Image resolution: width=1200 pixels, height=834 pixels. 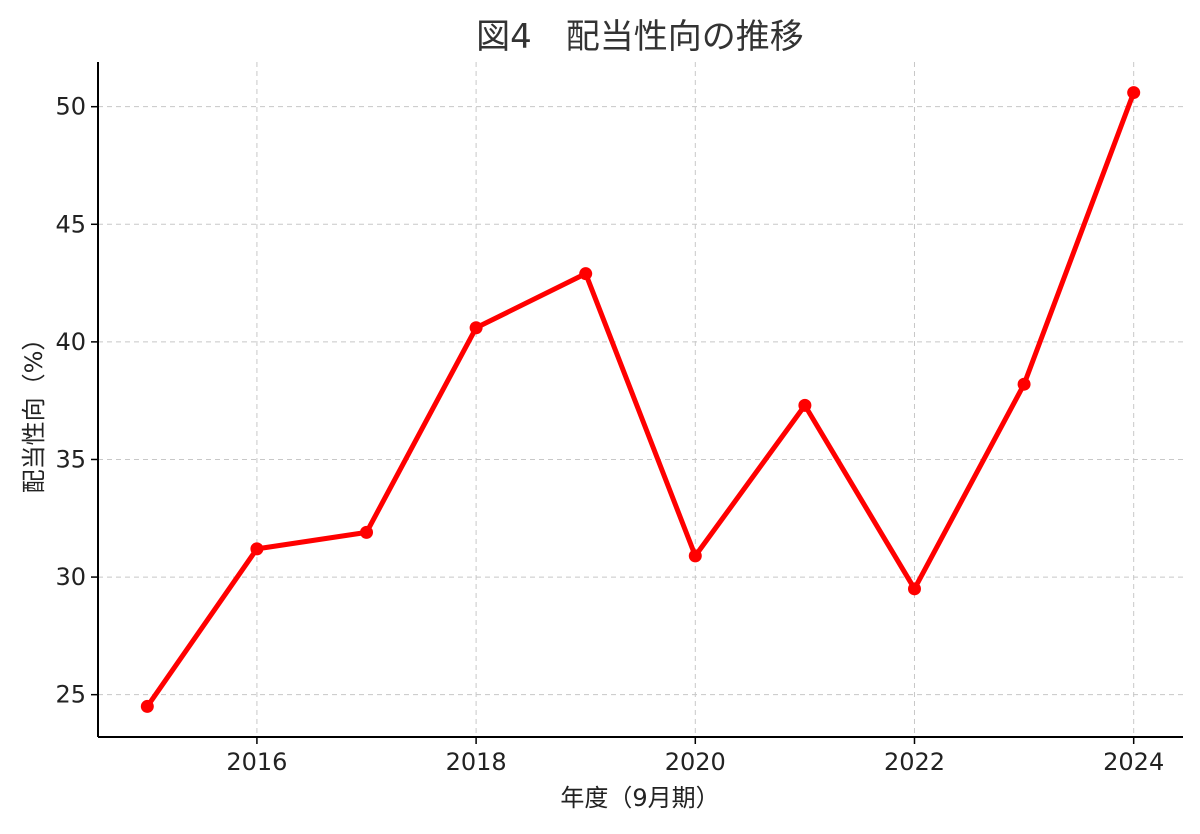 I want to click on y-axis-label: 配当性向（%）, so click(x=34, y=410).